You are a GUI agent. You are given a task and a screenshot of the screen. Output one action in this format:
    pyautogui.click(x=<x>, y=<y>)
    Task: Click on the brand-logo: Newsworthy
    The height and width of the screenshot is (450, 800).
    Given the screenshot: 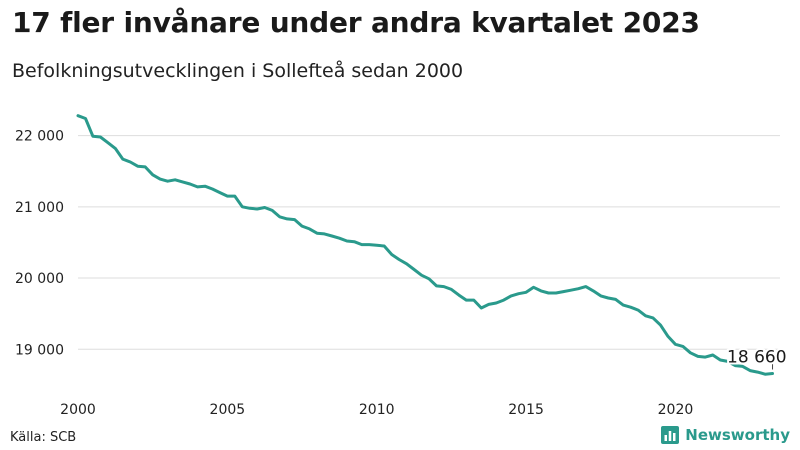 What is the action you would take?
    pyautogui.click(x=725, y=435)
    